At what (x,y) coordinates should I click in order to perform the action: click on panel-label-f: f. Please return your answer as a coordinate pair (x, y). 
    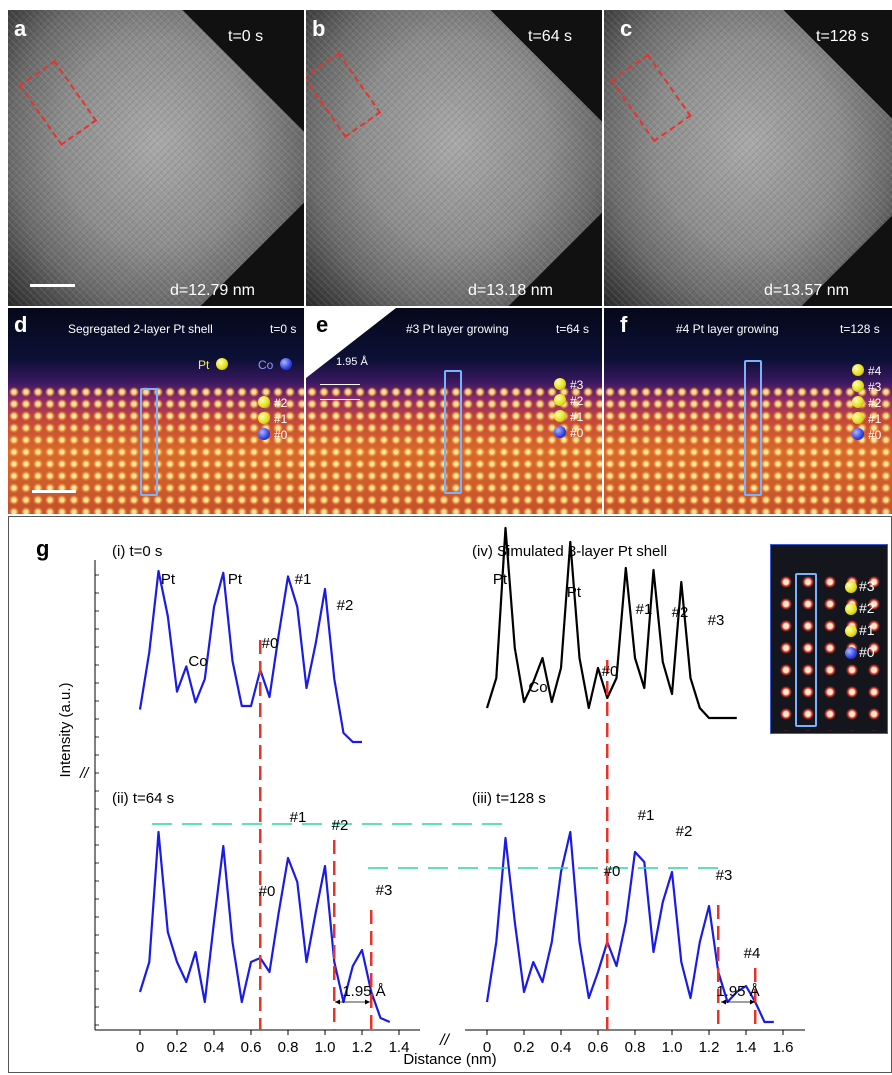
    Looking at the image, I should click on (624, 324).